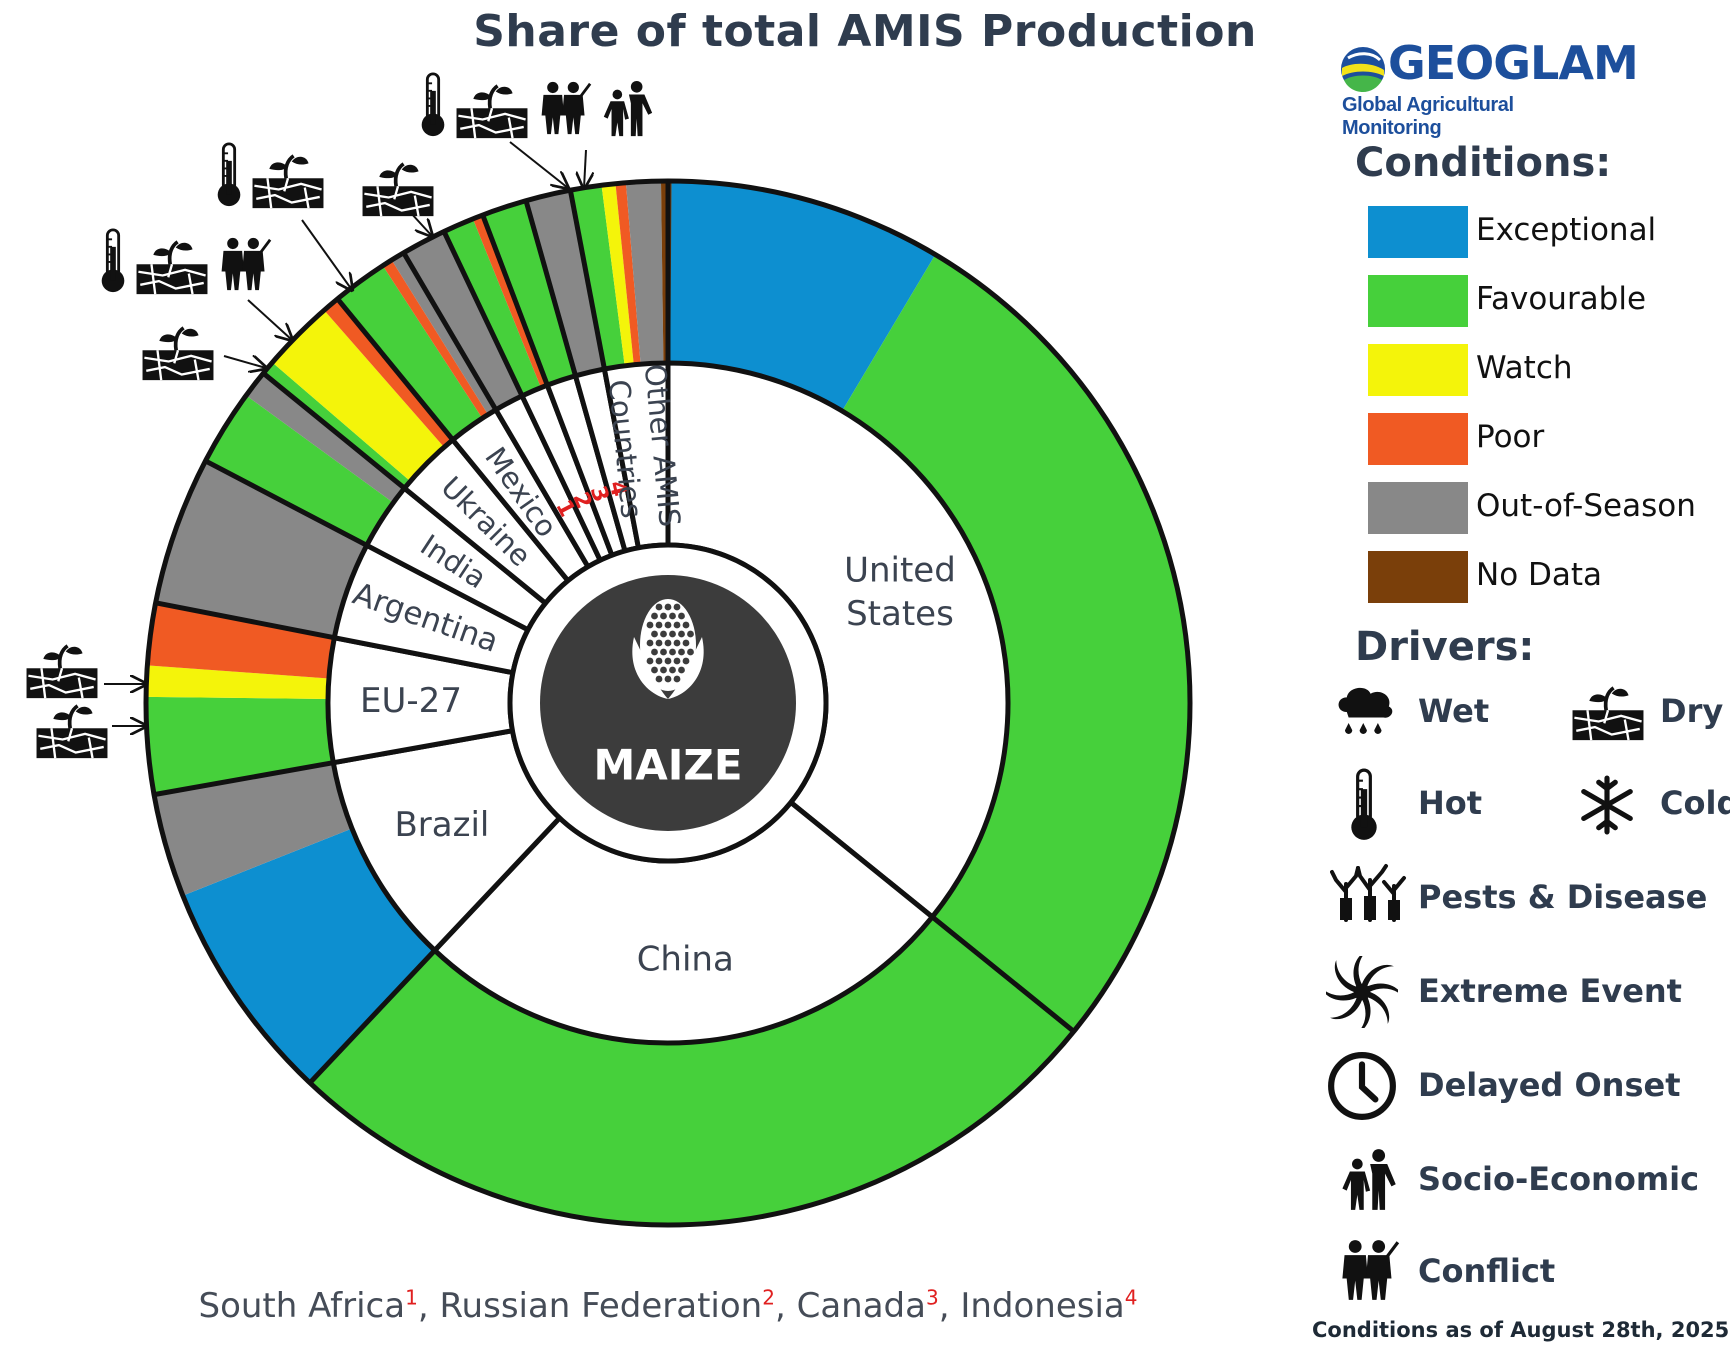  Describe the element at coordinates (1510, 437) in the screenshot. I see `legend-label-poor: Poor` at that location.